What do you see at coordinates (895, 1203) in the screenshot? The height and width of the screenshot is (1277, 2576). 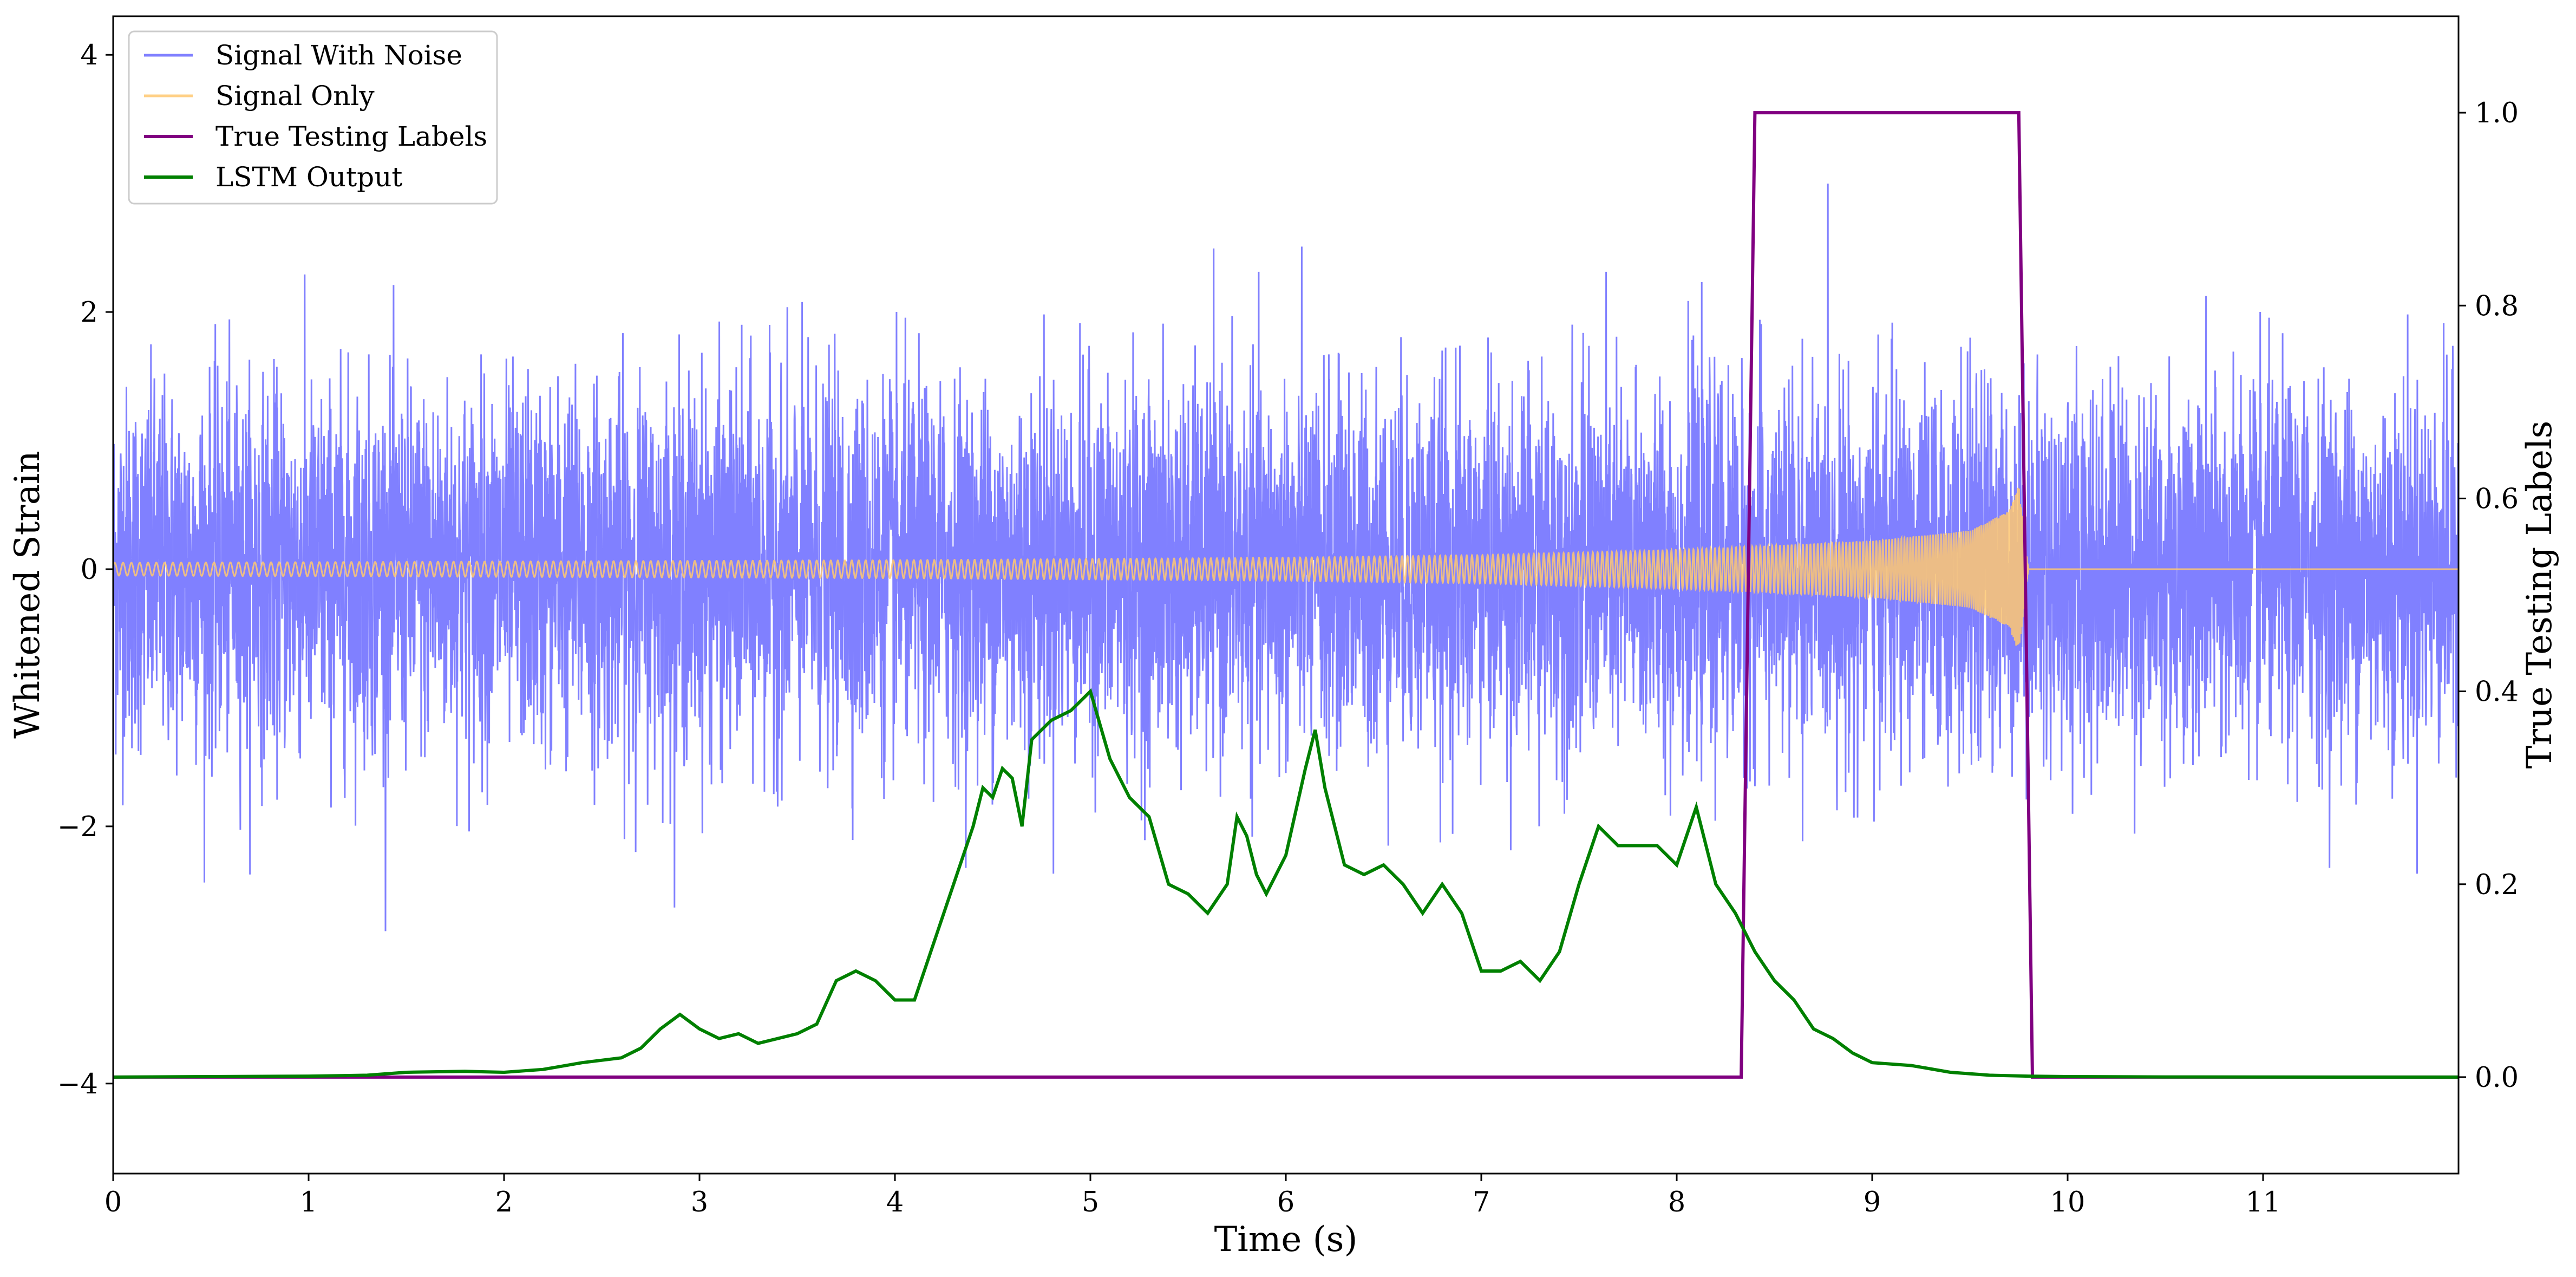 I see `x-tick-label: 4` at bounding box center [895, 1203].